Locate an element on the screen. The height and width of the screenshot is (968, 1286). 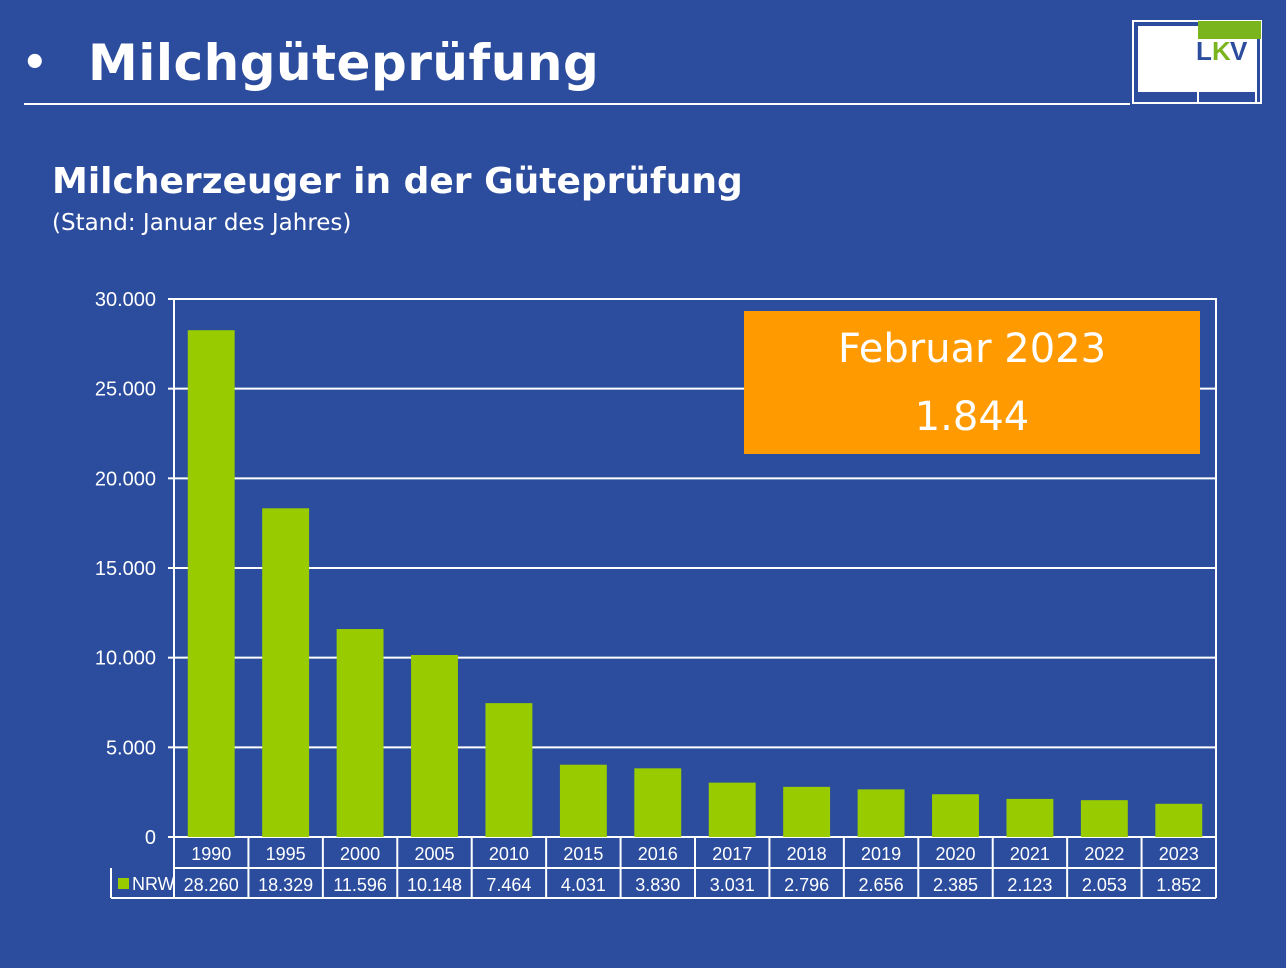
page-title: Milchgüteprüfung is located at coordinates (344, 63).